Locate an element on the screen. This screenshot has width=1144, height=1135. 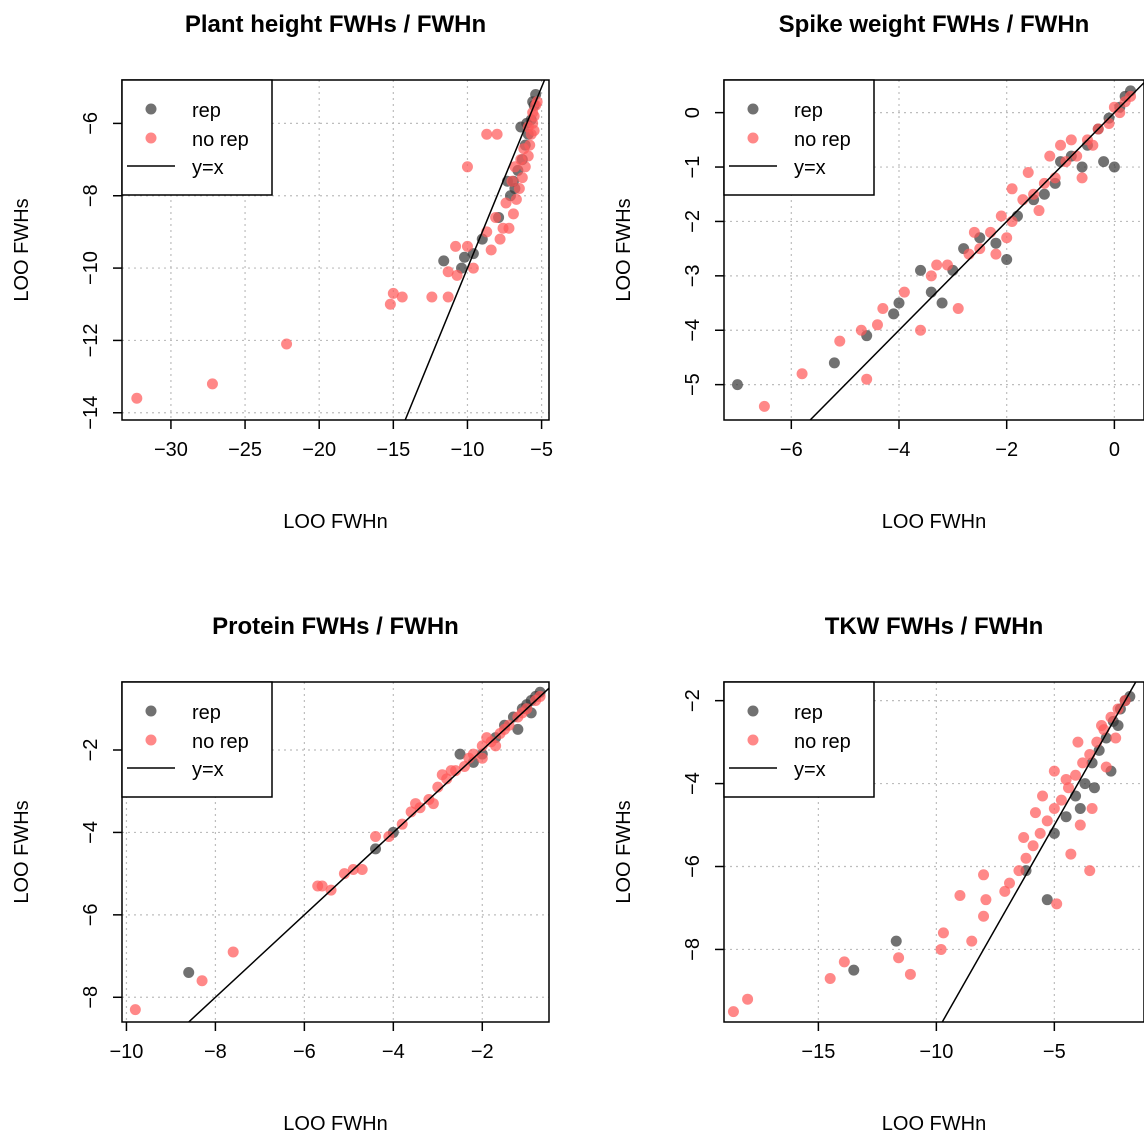
x-tick-label: −20 is located at coordinates (319, 450).